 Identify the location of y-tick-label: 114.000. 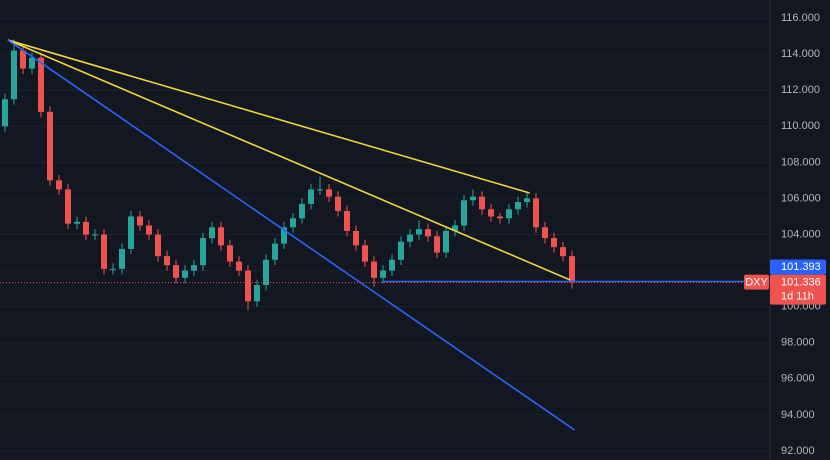
(800, 54).